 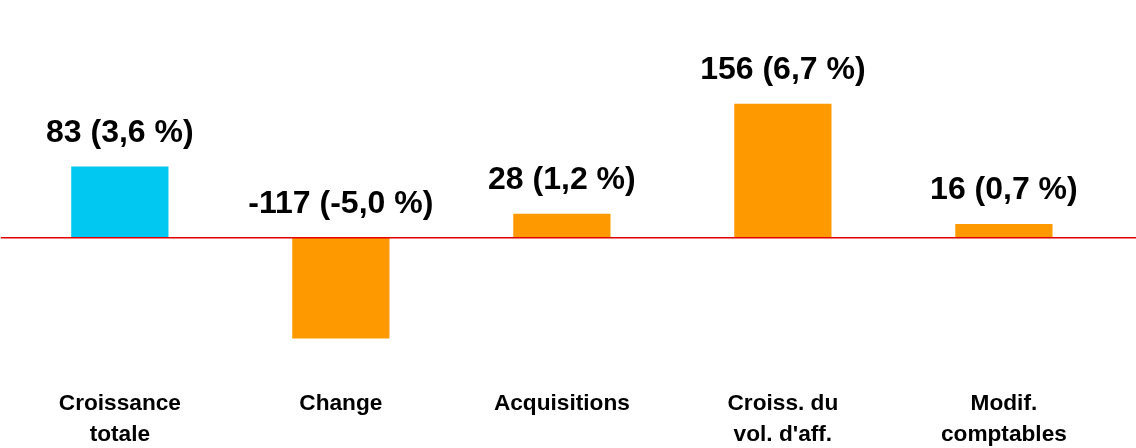 What do you see at coordinates (341, 401) in the screenshot?
I see `x-tick-label: Change` at bounding box center [341, 401].